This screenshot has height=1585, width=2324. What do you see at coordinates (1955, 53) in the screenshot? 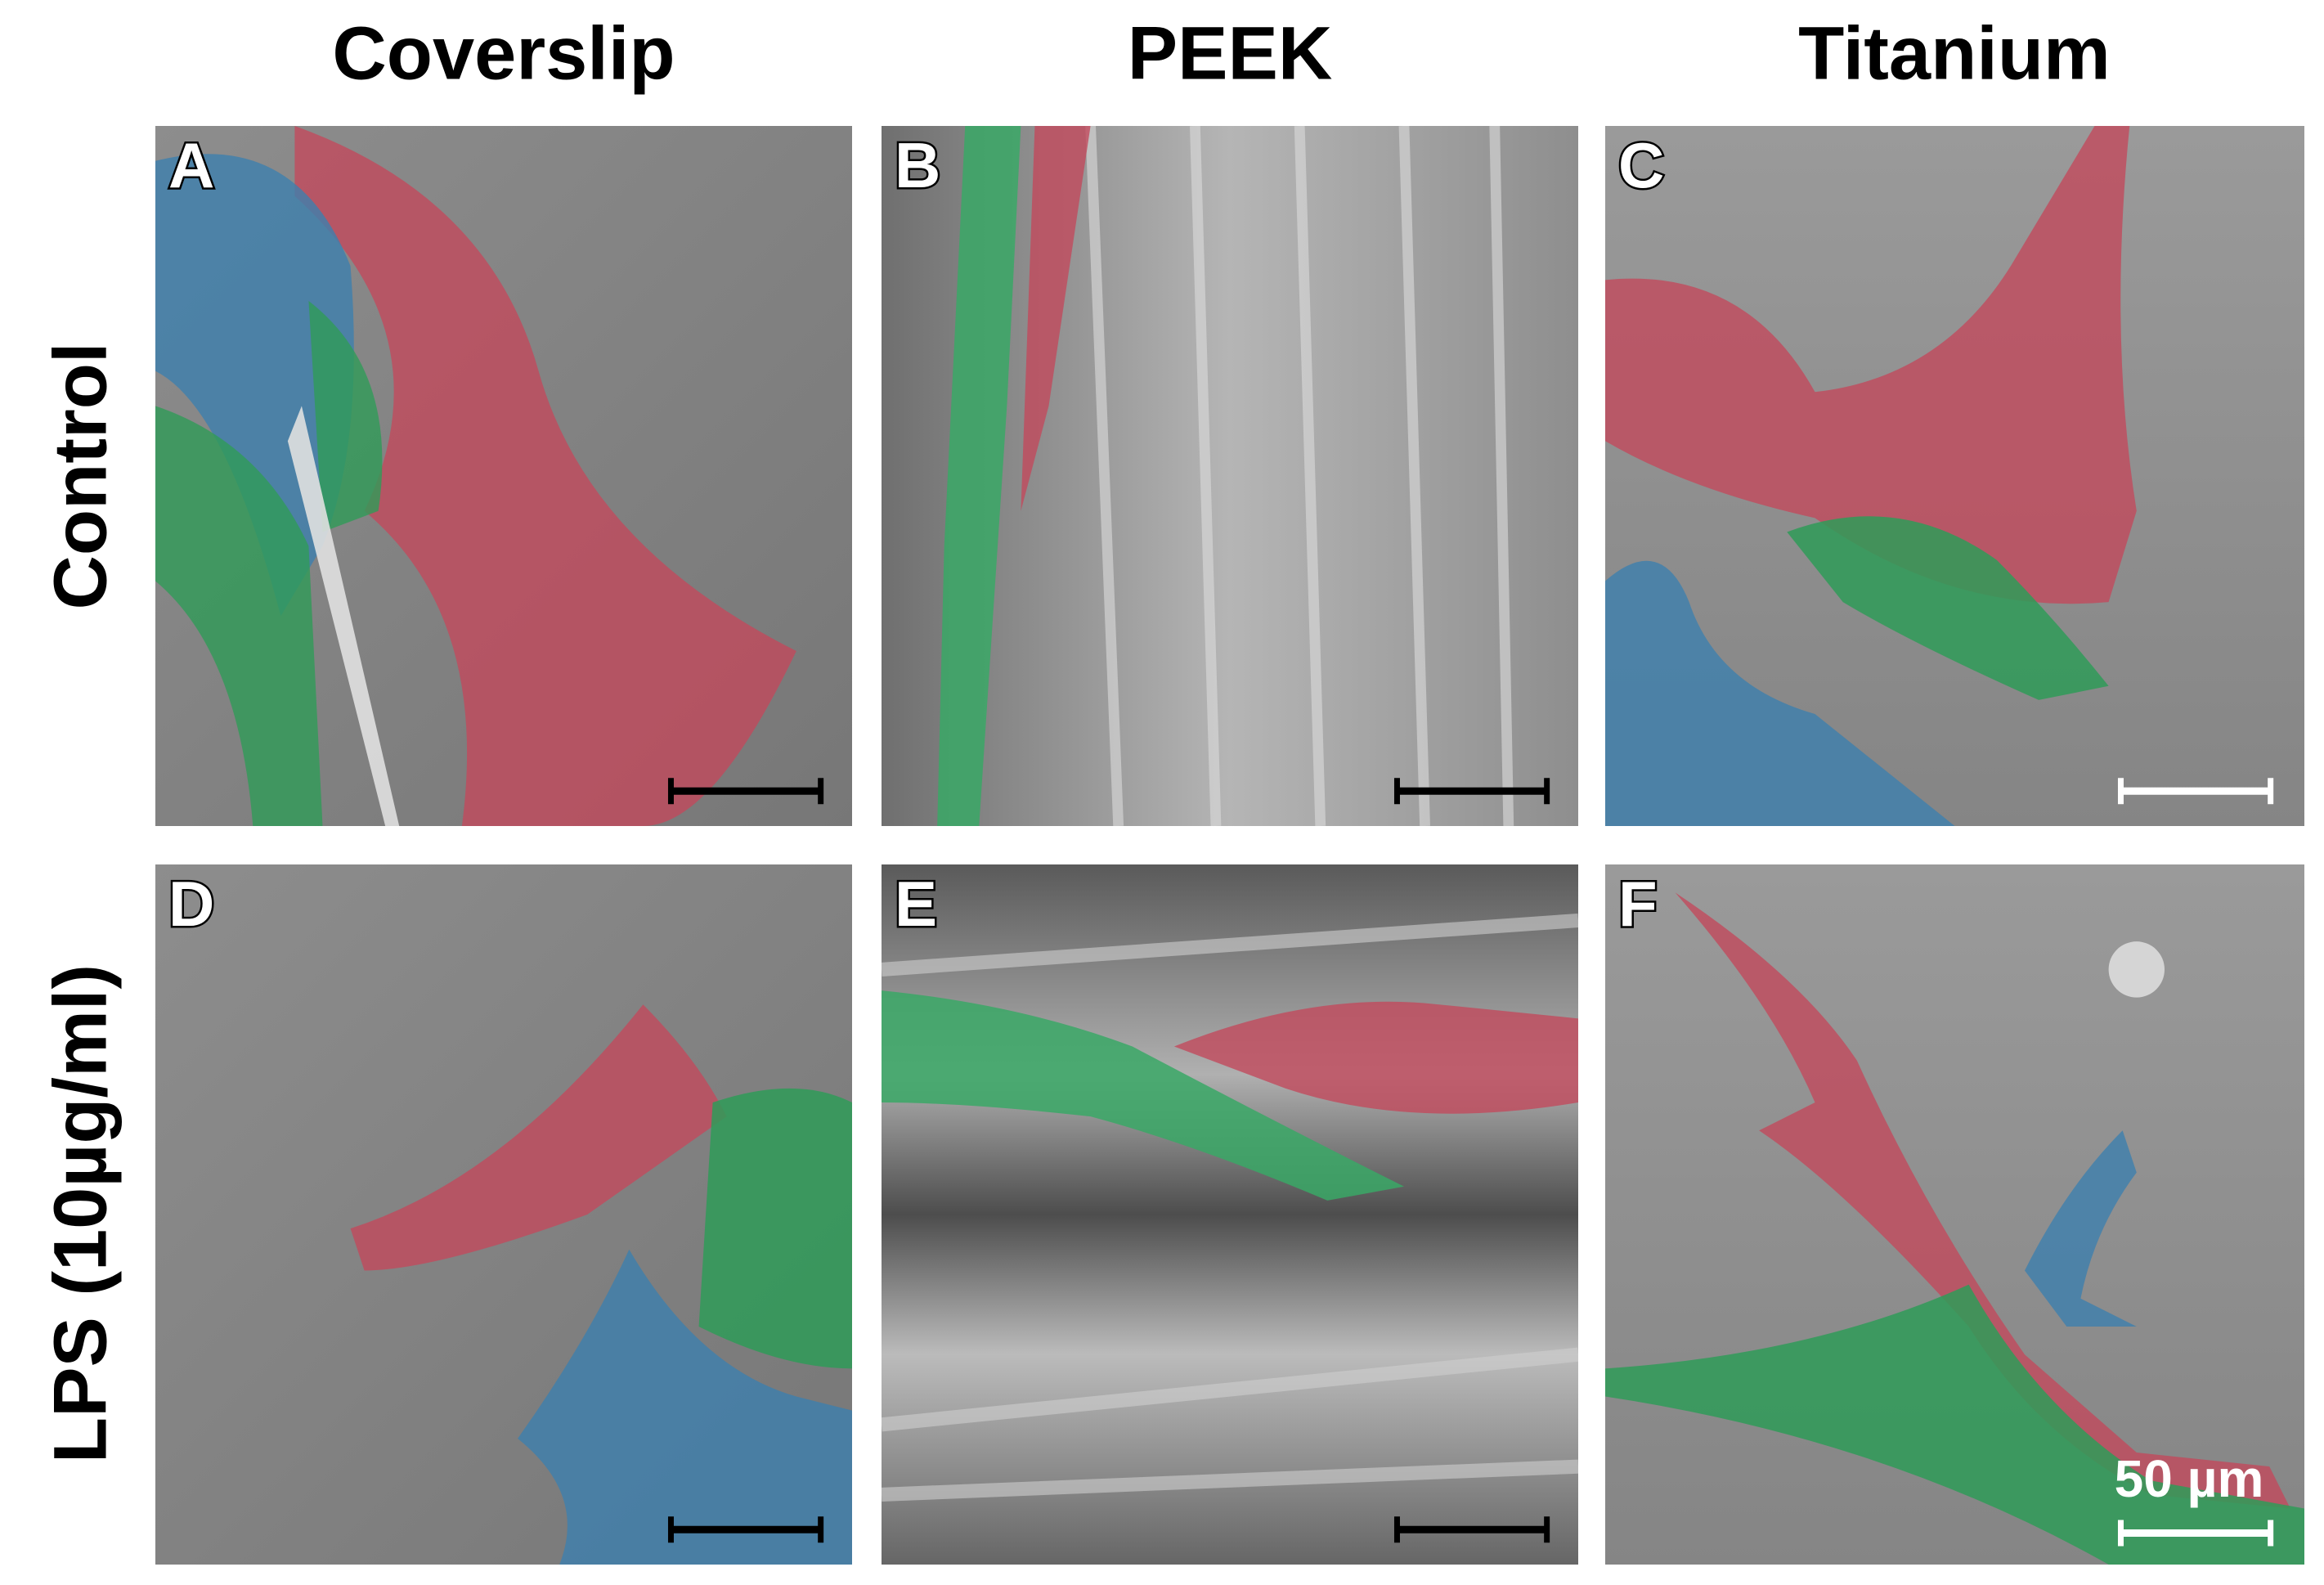
I see `column-header: Titanium` at bounding box center [1955, 53].